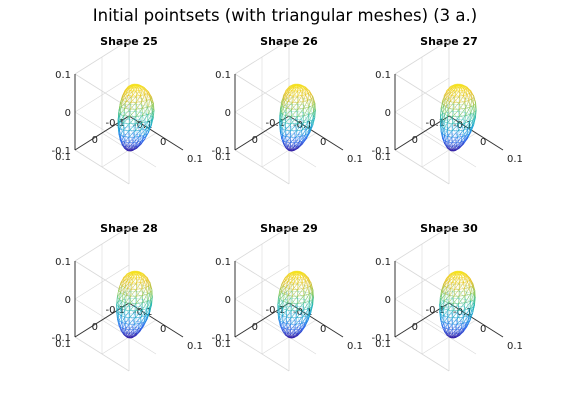  Describe the element at coordinates (195, 159) in the screenshot. I see `x-tick-label: 0.1` at that location.